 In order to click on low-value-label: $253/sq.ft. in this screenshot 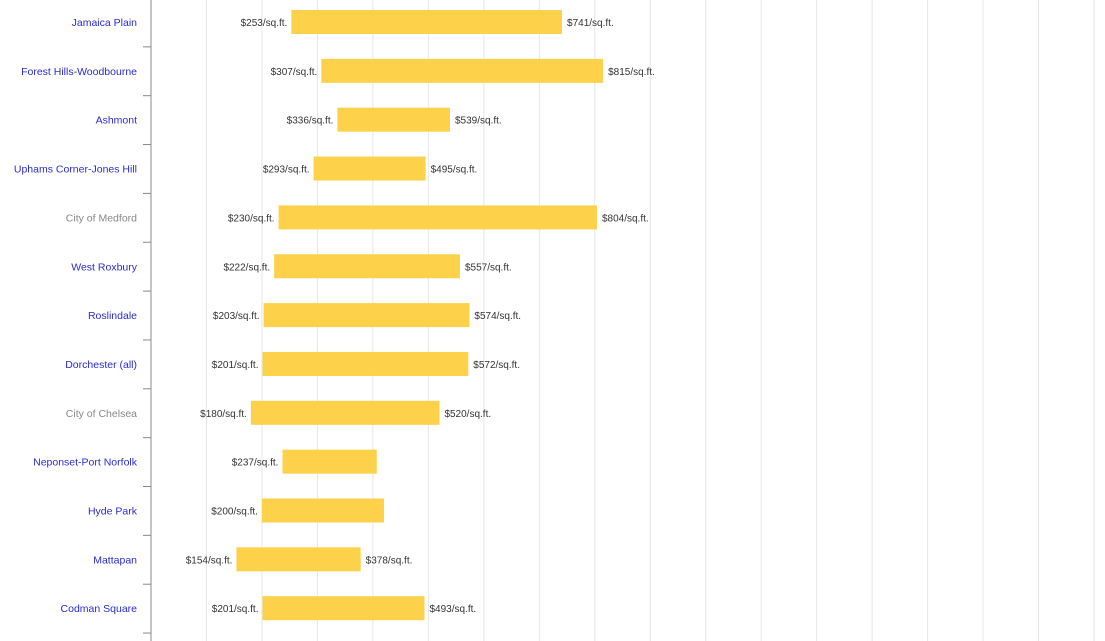, I will do `click(264, 23)`.